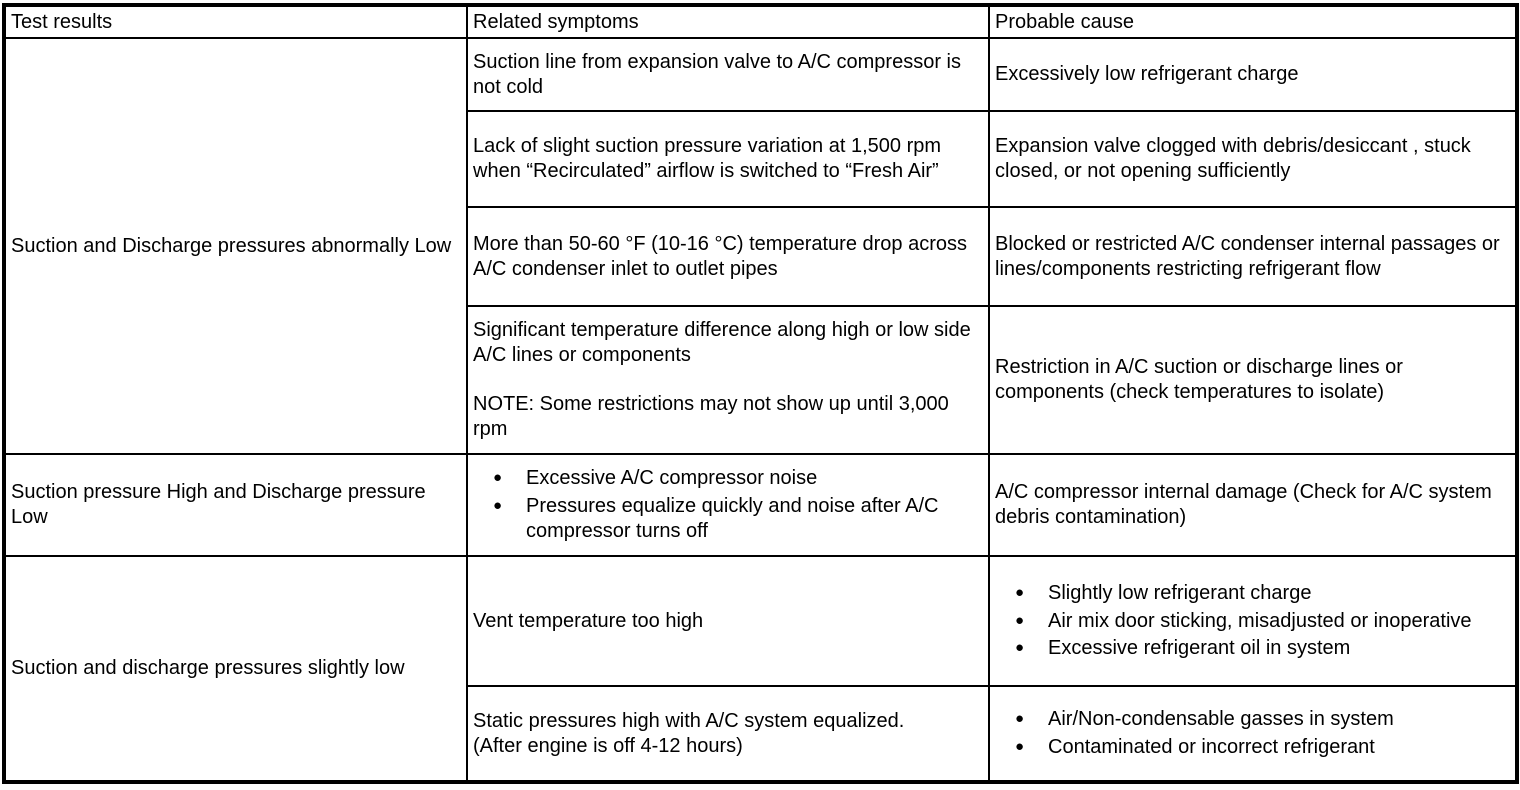  Describe the element at coordinates (1180, 592) in the screenshot. I see `cause-text: Slightly low refrigerant charge` at that location.